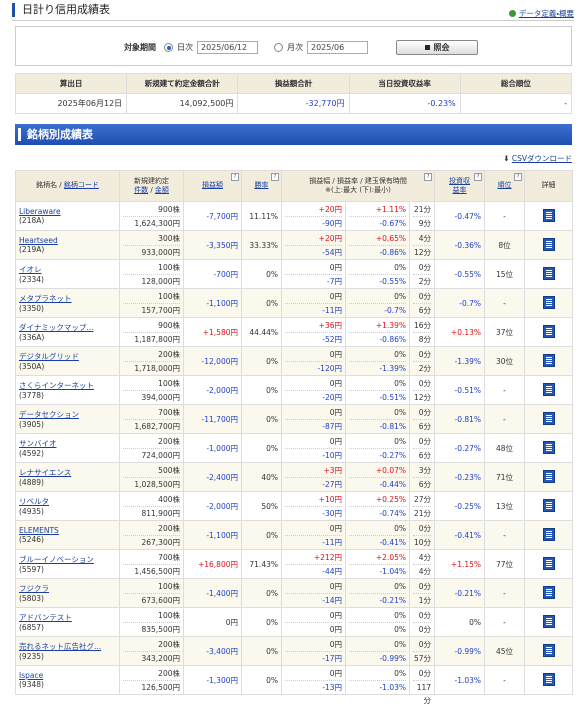  What do you see at coordinates (49, 356) in the screenshot?
I see `stock-name-link: デジタルグリッド` at bounding box center [49, 356].